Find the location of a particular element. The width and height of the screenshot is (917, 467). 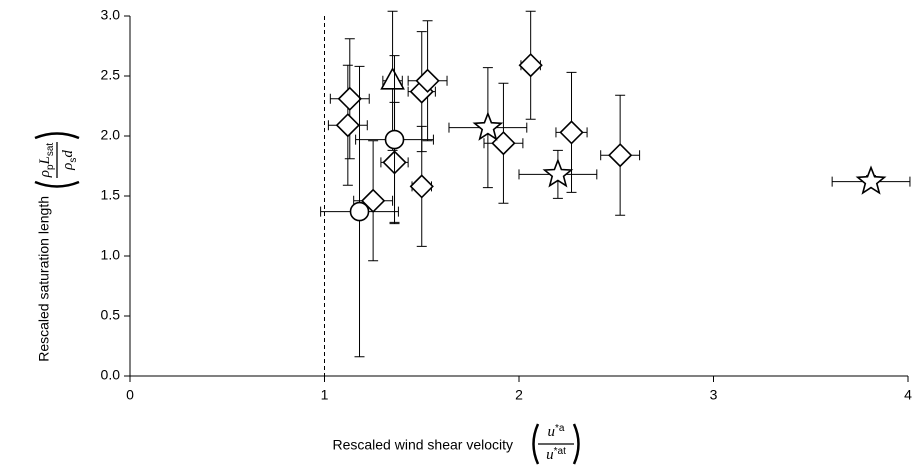

formula-part: sat is located at coordinates (50, 150).